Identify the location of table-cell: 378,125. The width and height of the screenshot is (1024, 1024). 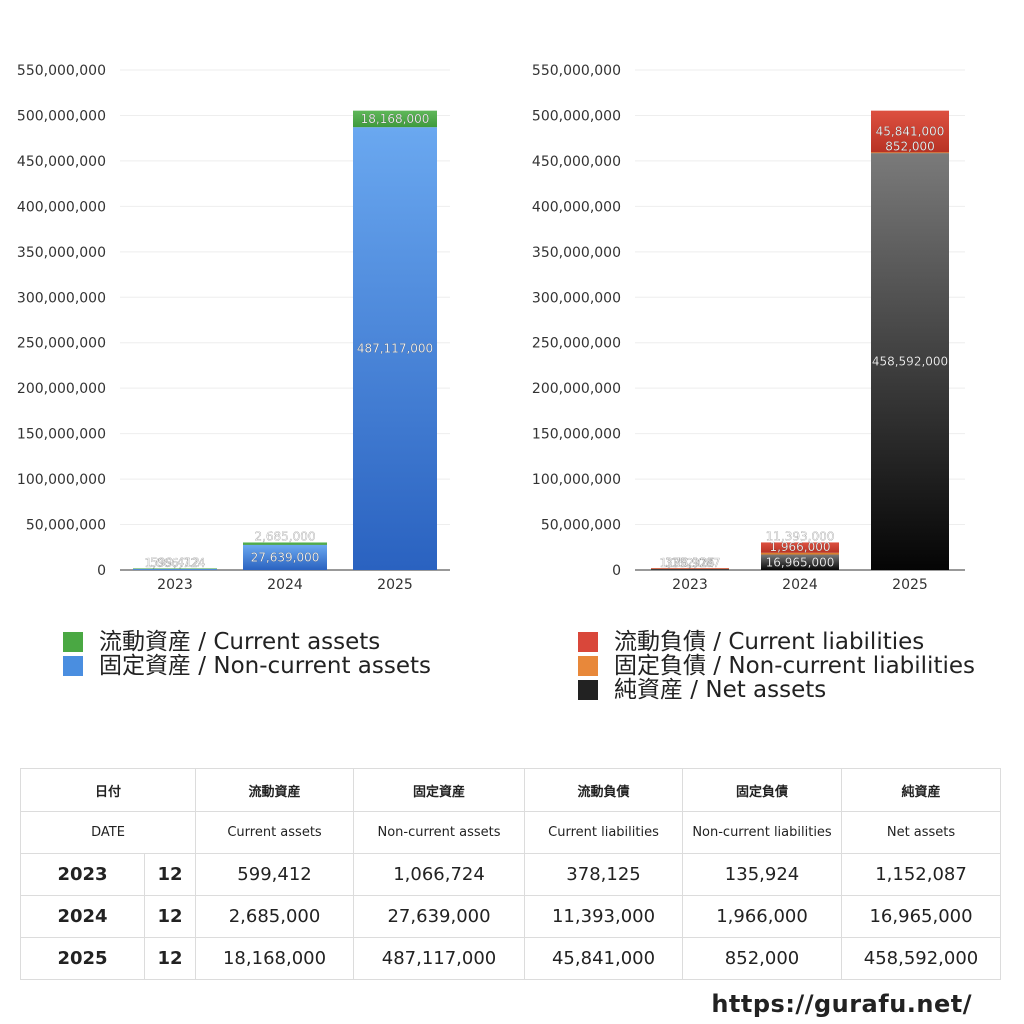
(604, 874).